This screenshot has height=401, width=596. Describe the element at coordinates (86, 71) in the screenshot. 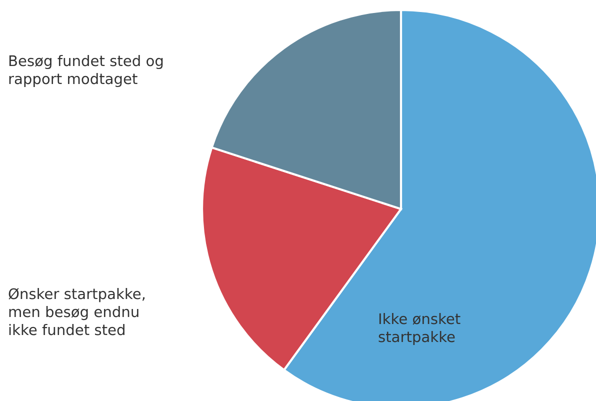

I see `slice-label: Besøg fundet sted og rapport modtaget` at that location.